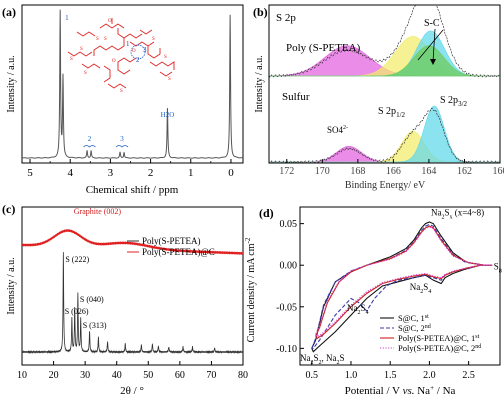 This screenshot has width=504, height=401. What do you see at coordinates (250, 289) in the screenshot?
I see `panel-d-ylabel: Current density / mA cm-2` at bounding box center [250, 289].